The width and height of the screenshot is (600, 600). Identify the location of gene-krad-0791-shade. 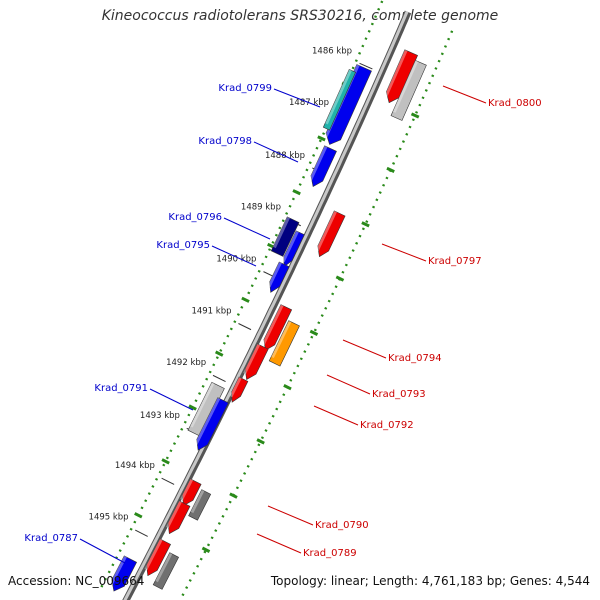
(207, 421).